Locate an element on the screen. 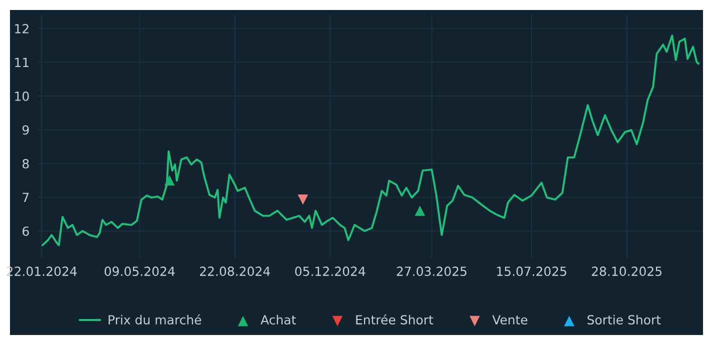 This screenshot has height=343, width=713. legend-label: Achat is located at coordinates (278, 319).